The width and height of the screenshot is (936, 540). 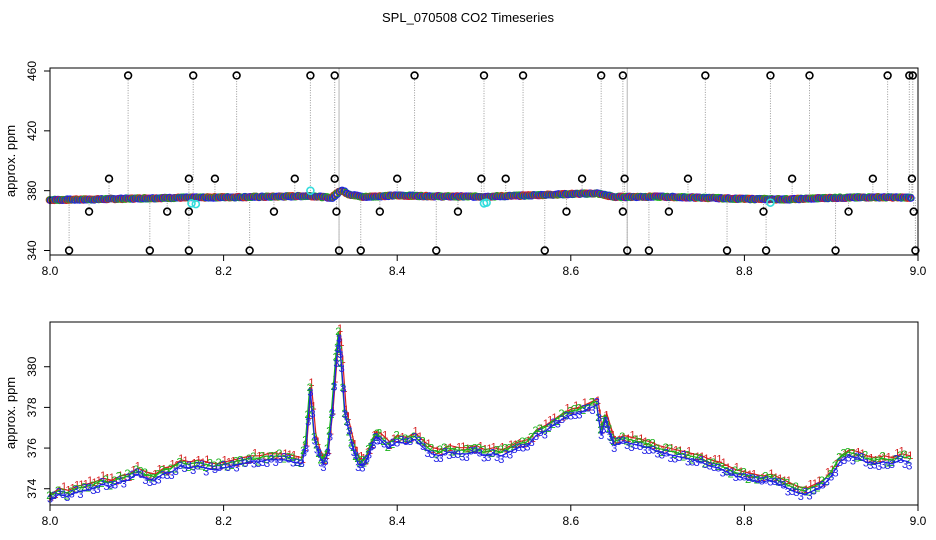 I want to click on raw-y-tick-label: 340, so click(x=32, y=250).